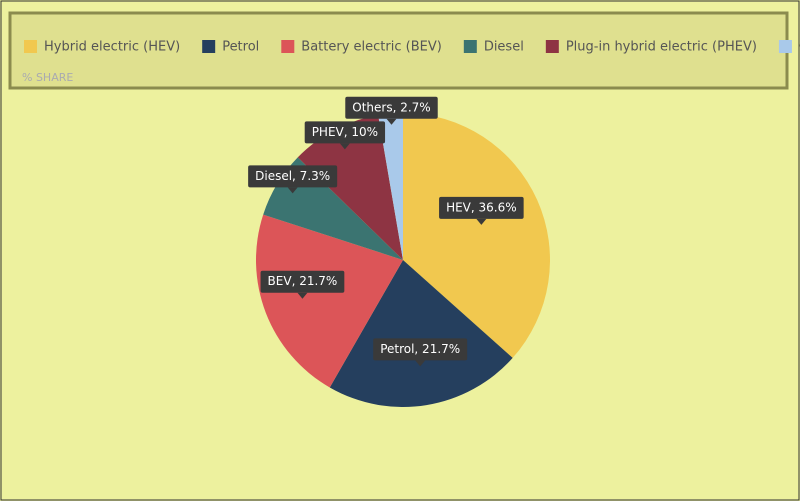 The height and width of the screenshot is (501, 800). Describe the element at coordinates (371, 47) in the screenshot. I see `legend-label: Battery electric (BEV)` at that location.